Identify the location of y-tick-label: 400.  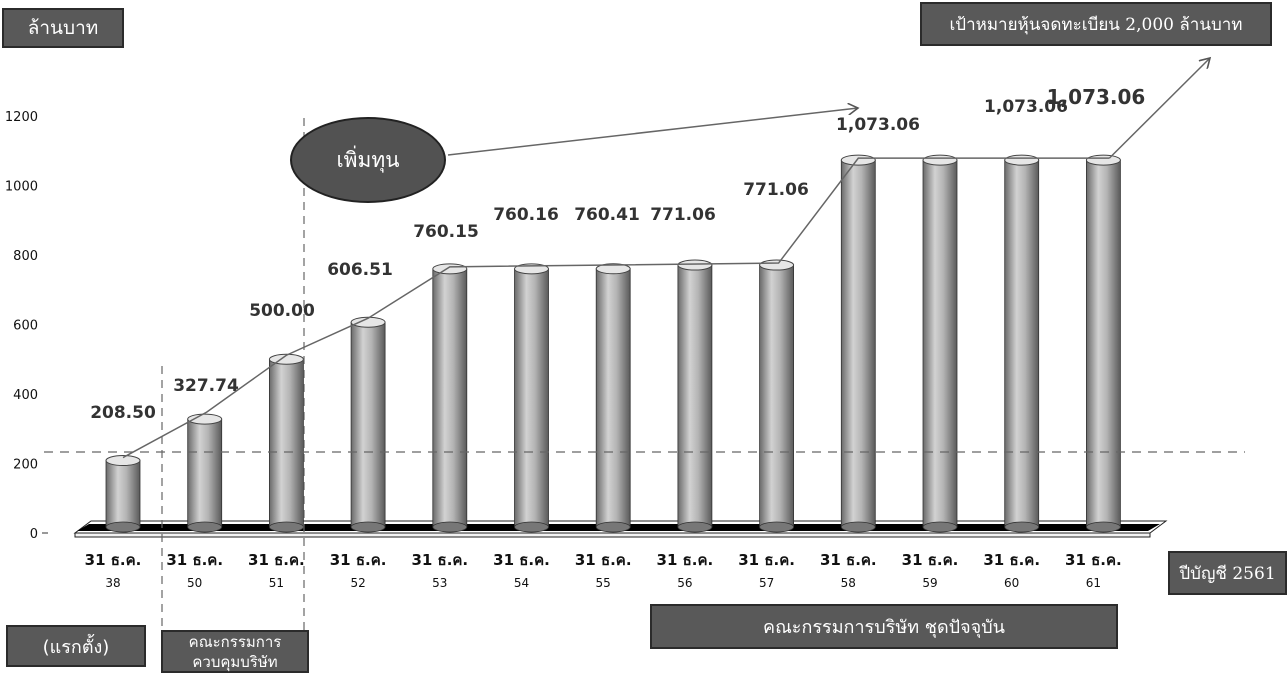
(25, 395).